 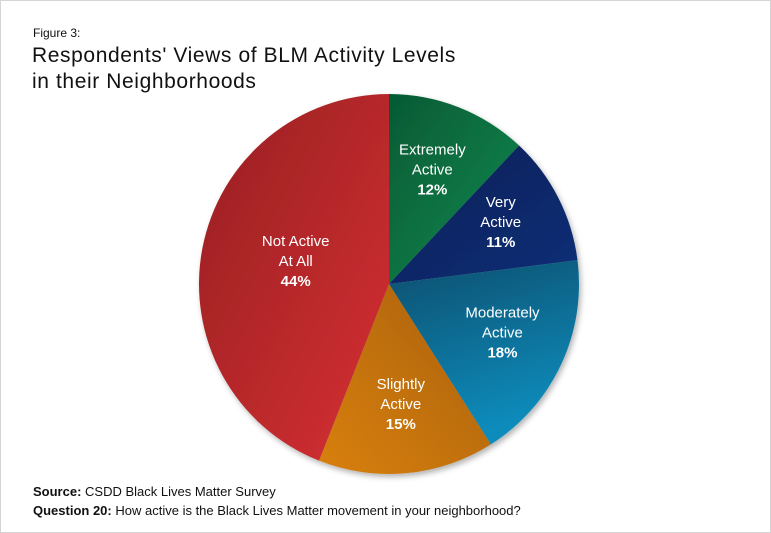 I want to click on source-line: Source: CSDD Black Lives Matter Survey, so click(x=277, y=491).